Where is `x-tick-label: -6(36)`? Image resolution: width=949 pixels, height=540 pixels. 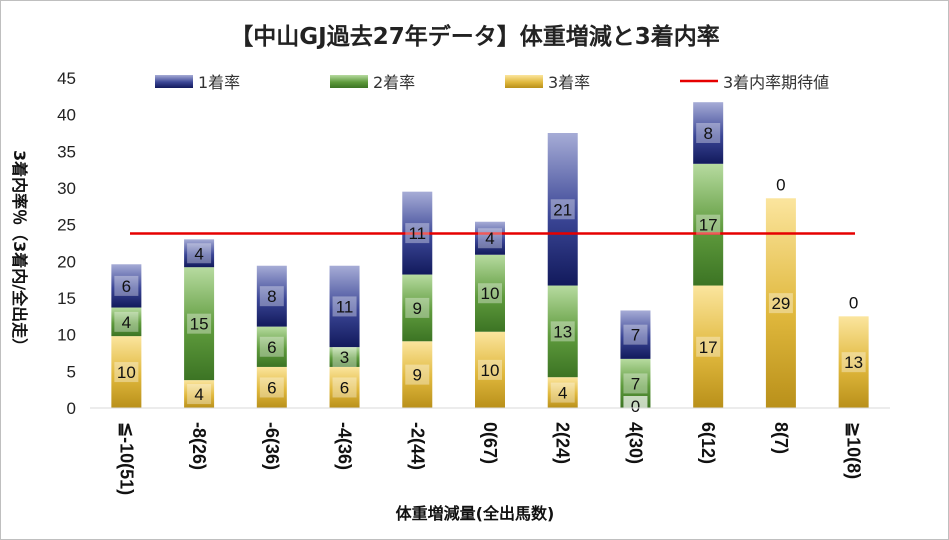
x-tick-label: -6(36) is located at coordinates (272, 446).